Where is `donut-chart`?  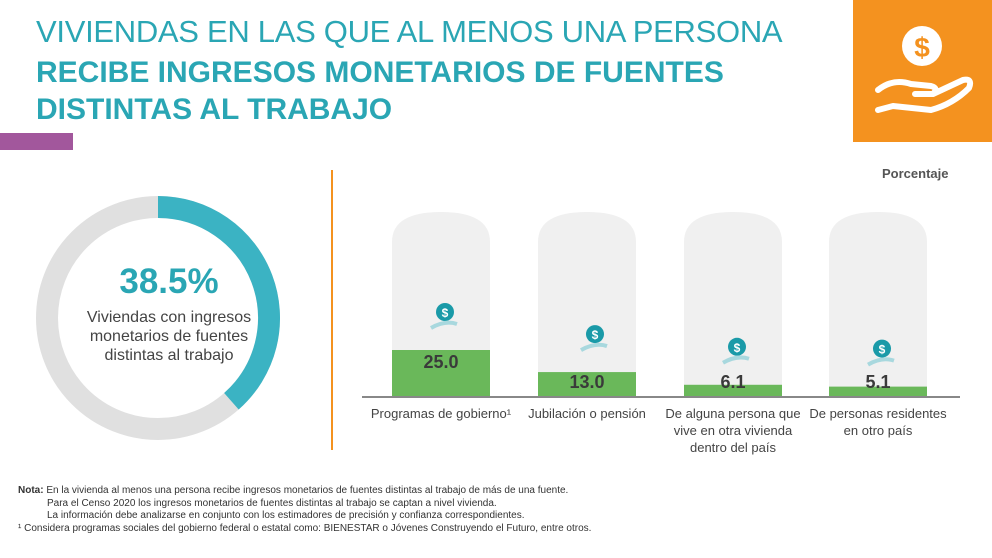 donut-chart is located at coordinates (158, 318).